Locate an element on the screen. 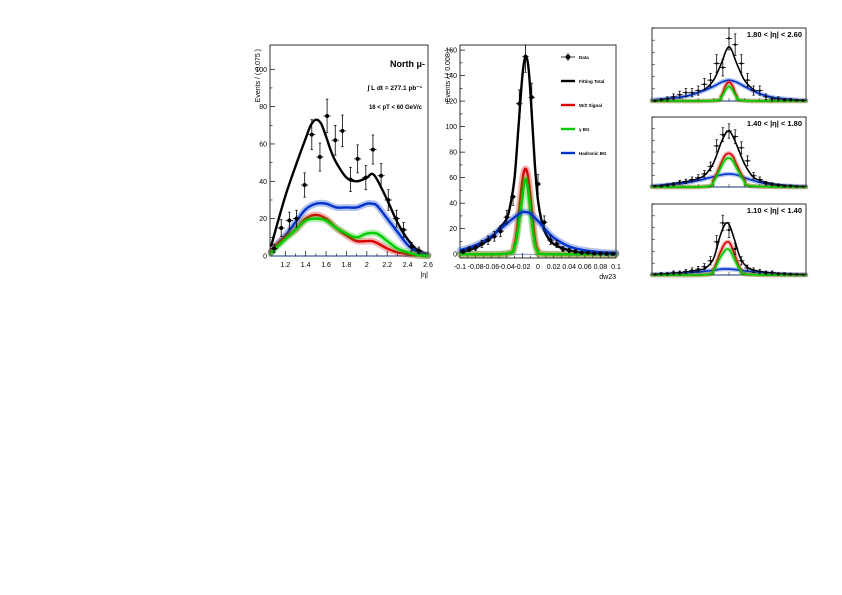 The image size is (842, 595). y-tick-label: 20 is located at coordinates (453, 229).